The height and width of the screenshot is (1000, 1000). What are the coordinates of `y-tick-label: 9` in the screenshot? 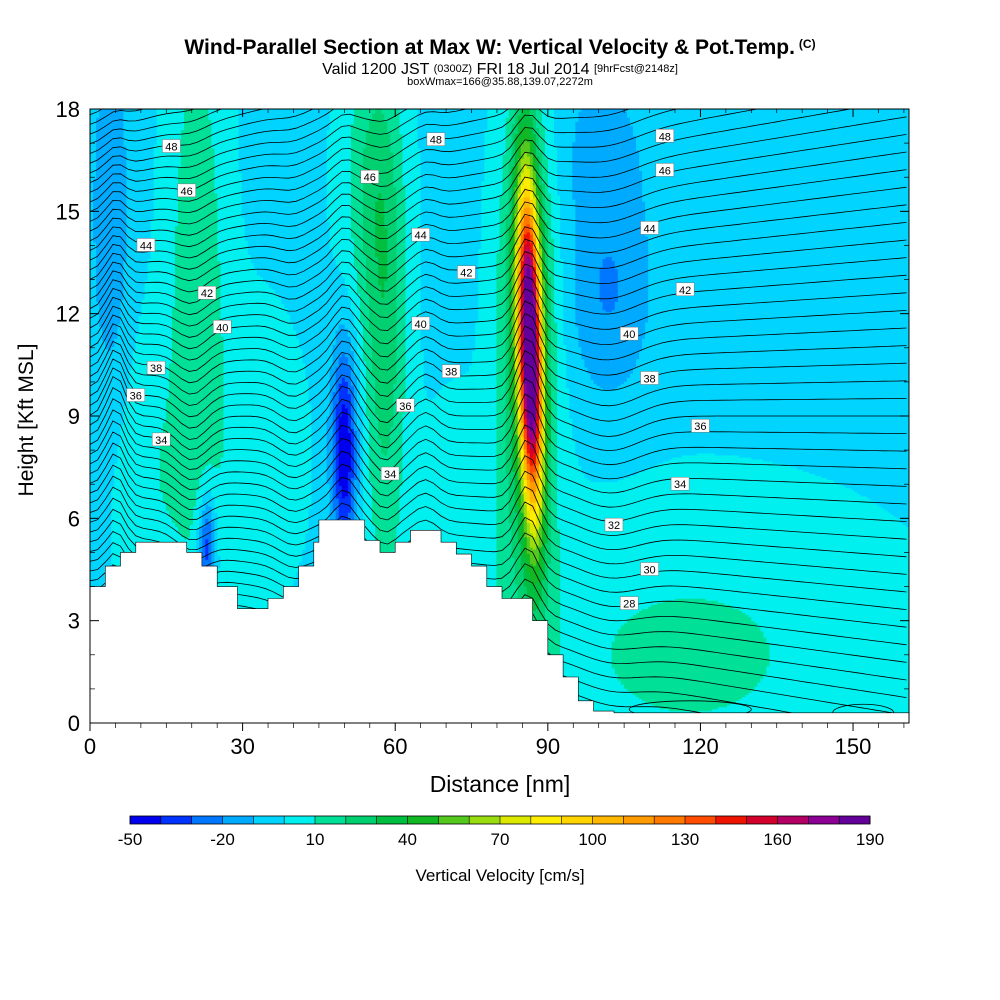 It's located at (74, 416).